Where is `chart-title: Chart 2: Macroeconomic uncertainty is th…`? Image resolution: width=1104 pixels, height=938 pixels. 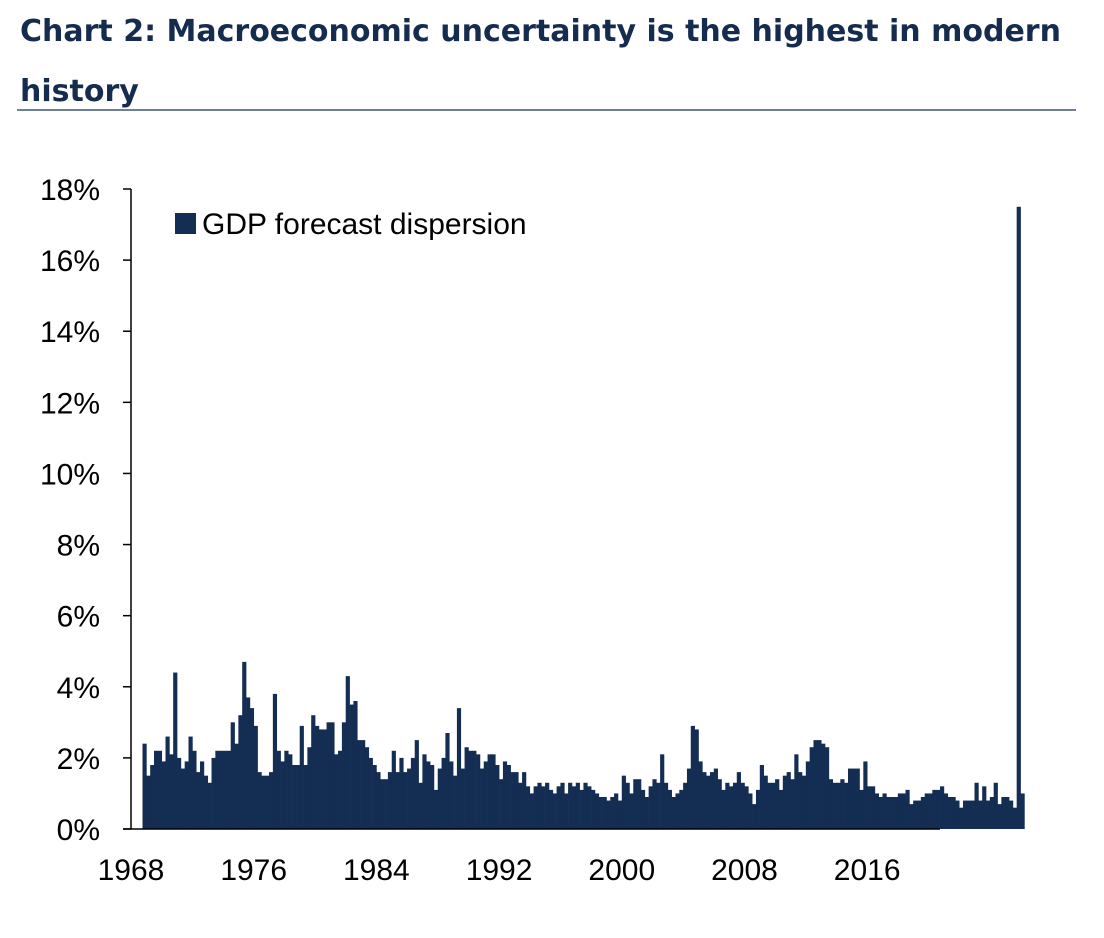 chart-title: Chart 2: Macroeconomic uncertainty is th… is located at coordinates (540, 61).